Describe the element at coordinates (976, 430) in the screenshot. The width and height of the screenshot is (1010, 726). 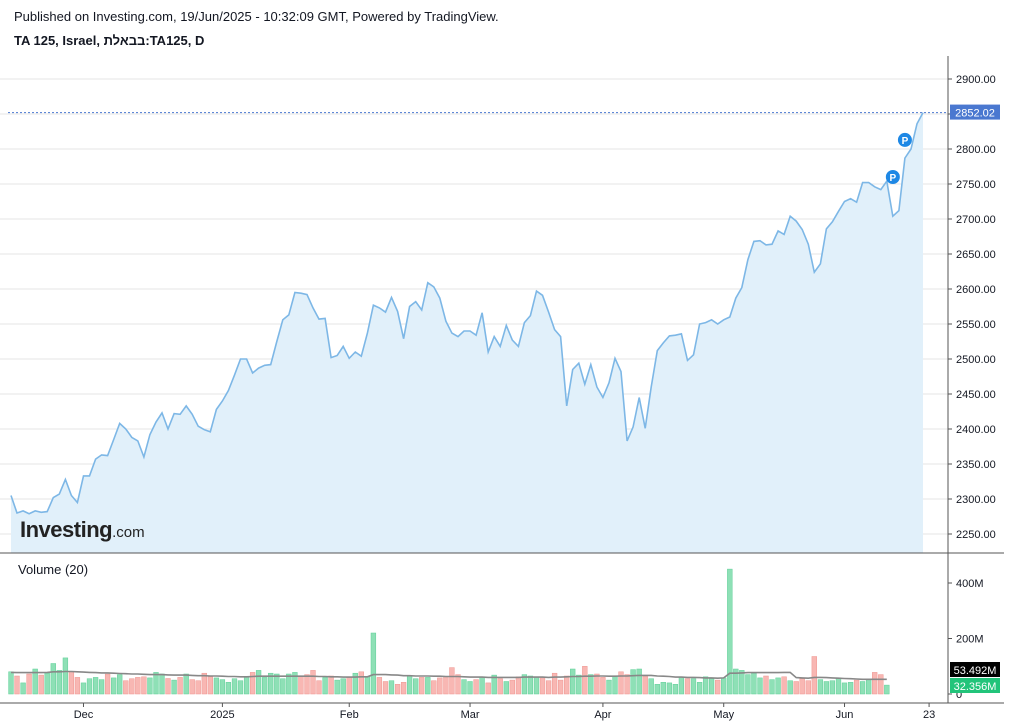
I see `price-tick-label: 2400.00` at that location.